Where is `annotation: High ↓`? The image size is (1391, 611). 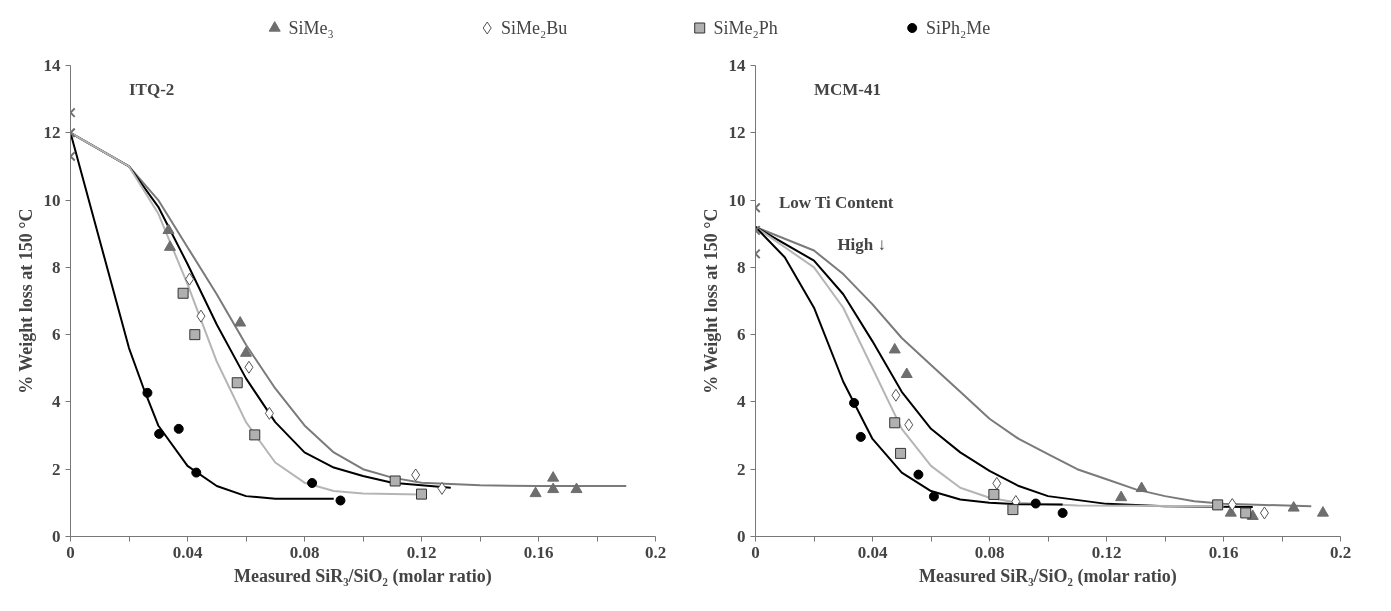 annotation: High ↓ is located at coordinates (862, 244).